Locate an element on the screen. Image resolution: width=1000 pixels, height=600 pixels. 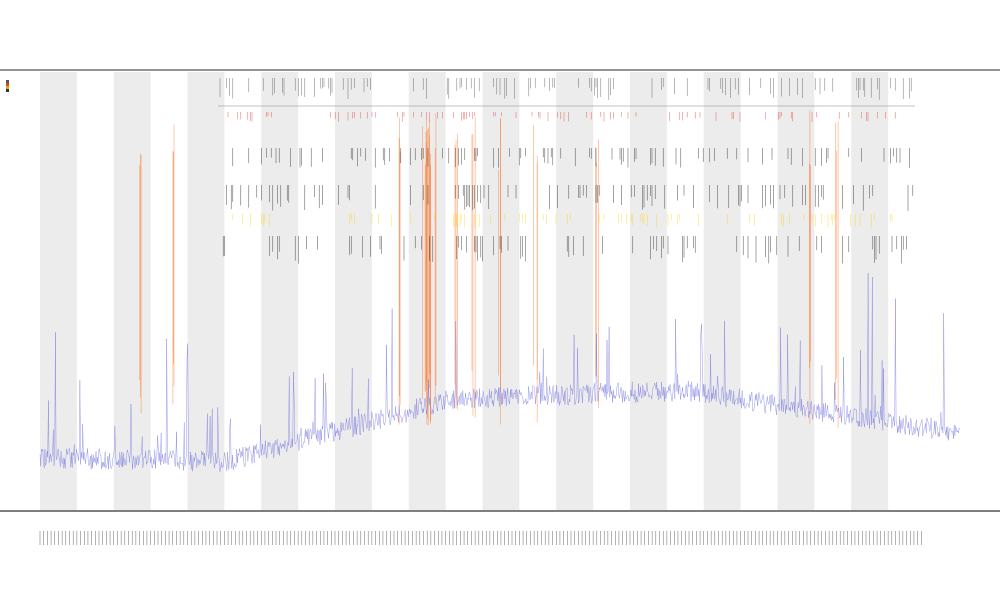
legend is located at coordinates (8, 86).